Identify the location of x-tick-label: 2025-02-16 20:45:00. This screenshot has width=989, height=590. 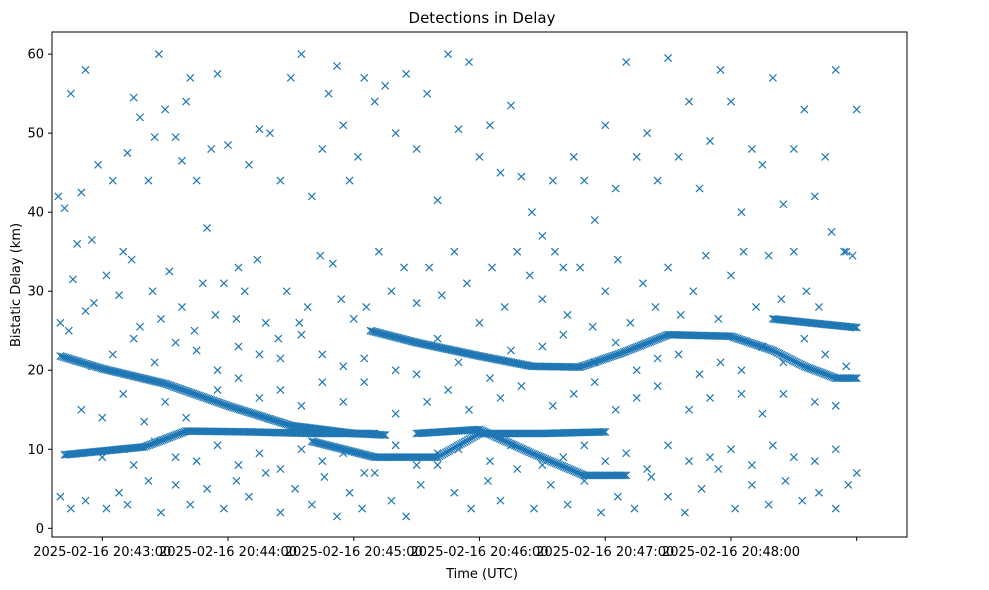
(354, 552).